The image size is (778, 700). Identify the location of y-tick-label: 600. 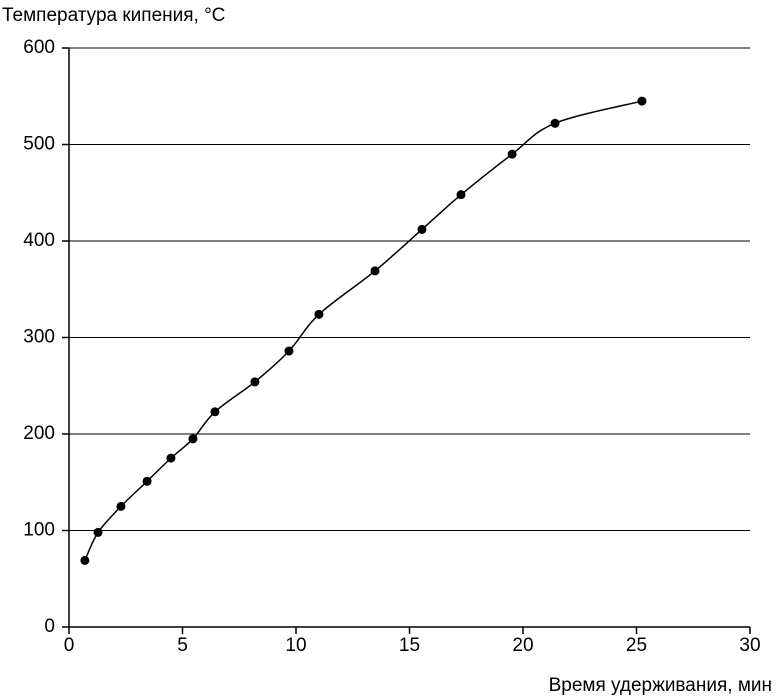
(39, 47).